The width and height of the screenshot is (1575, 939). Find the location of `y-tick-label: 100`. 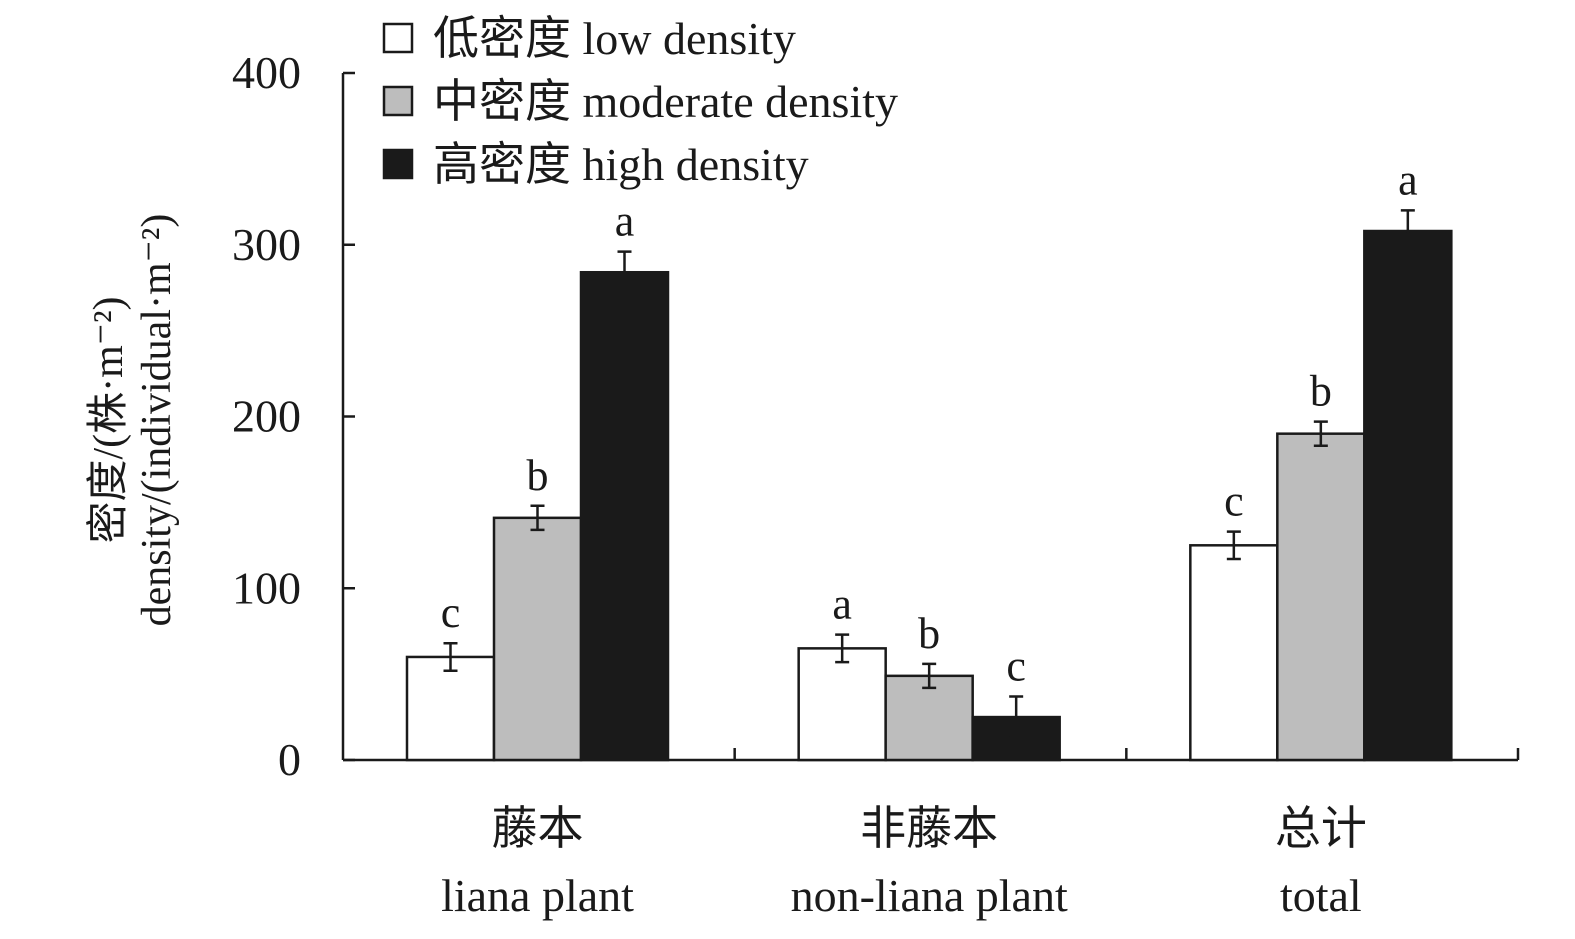

y-tick-label: 100 is located at coordinates (266, 587).